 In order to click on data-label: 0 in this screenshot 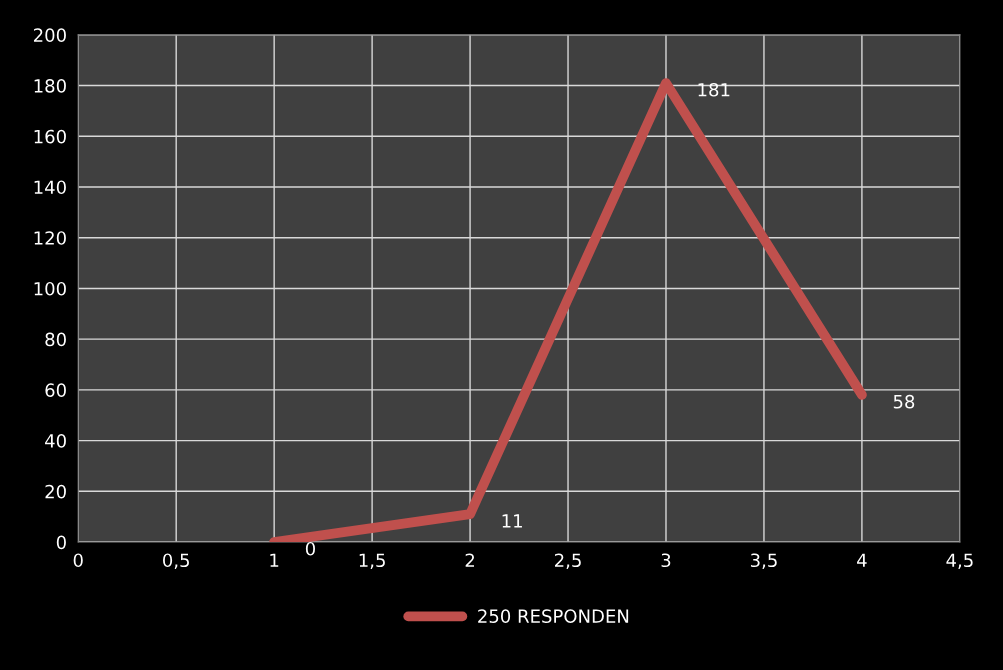, I will do `click(310, 548)`.